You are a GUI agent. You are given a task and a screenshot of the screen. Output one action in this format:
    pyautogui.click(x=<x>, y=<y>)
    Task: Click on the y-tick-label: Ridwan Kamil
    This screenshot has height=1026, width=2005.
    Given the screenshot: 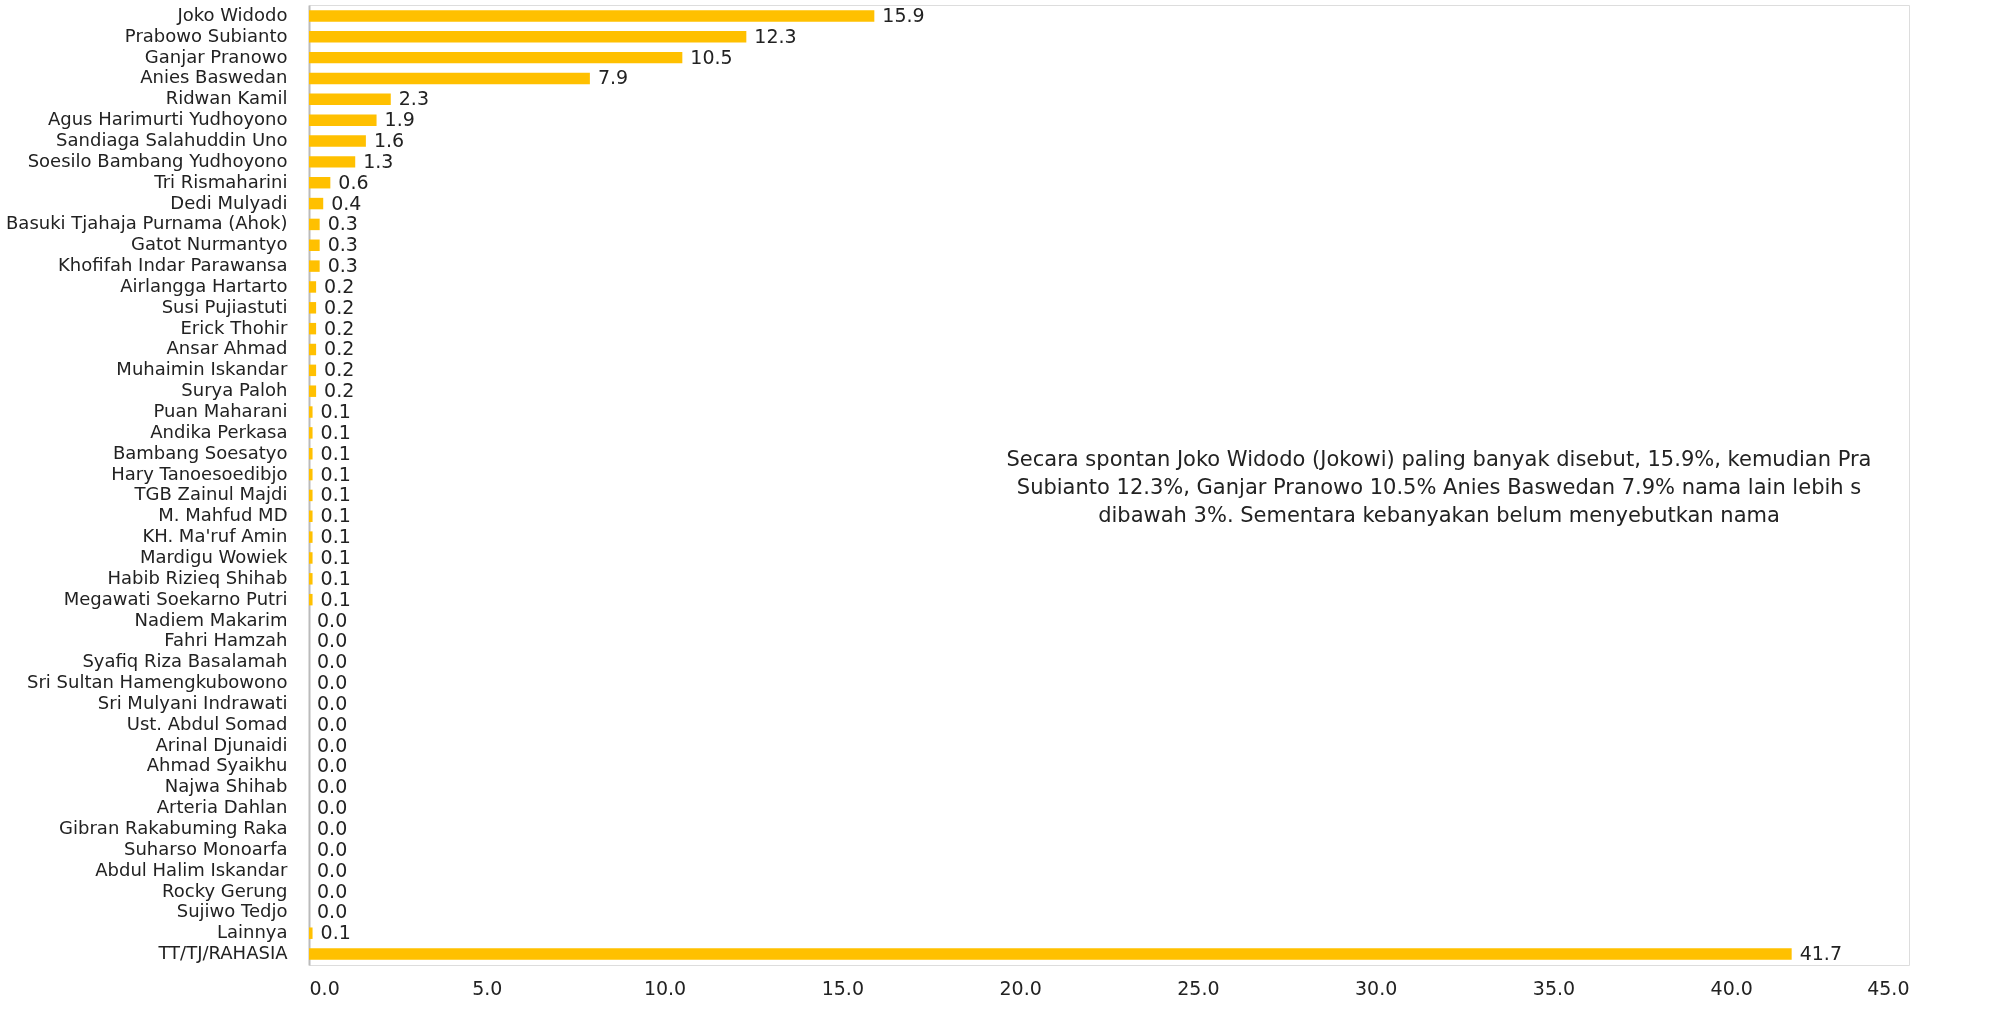 What is the action you would take?
    pyautogui.click(x=226, y=98)
    